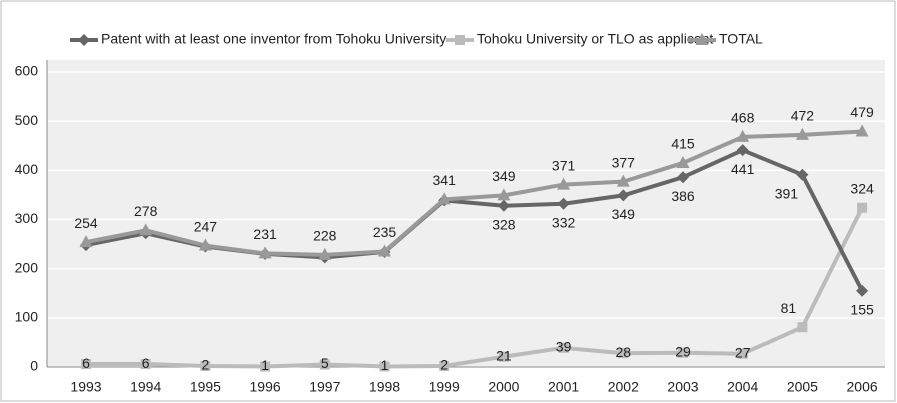 This screenshot has height=403, width=897. I want to click on data-label: 468, so click(743, 118).